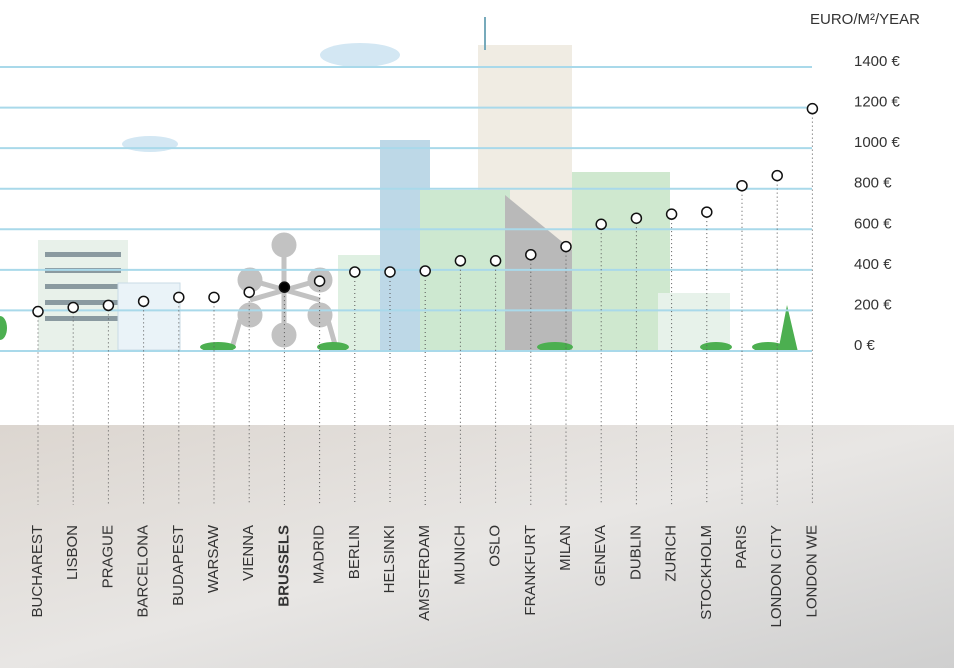 Image resolution: width=954 pixels, height=668 pixels. I want to click on x-tick-label: BARCELONA, so click(143, 571).